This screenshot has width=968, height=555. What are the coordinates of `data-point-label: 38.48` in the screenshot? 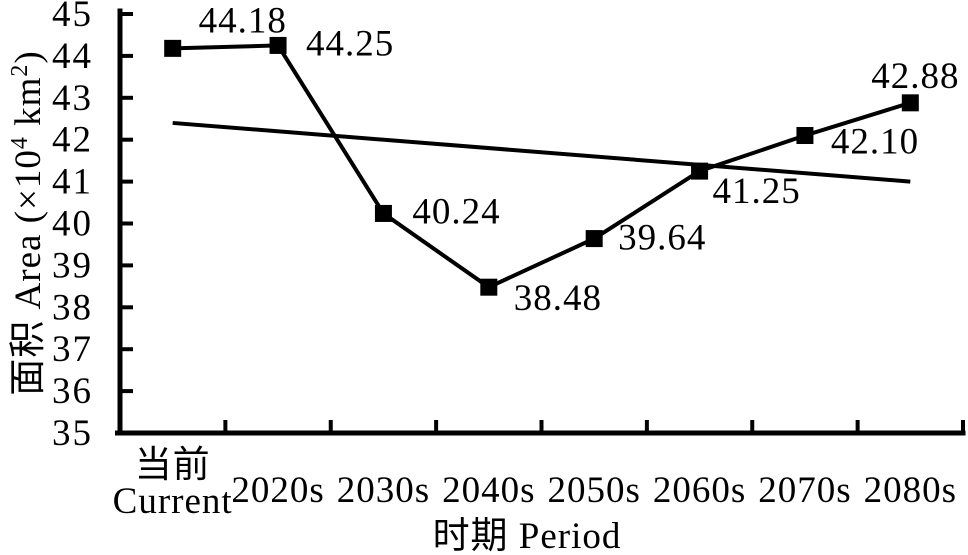 It's located at (558, 298).